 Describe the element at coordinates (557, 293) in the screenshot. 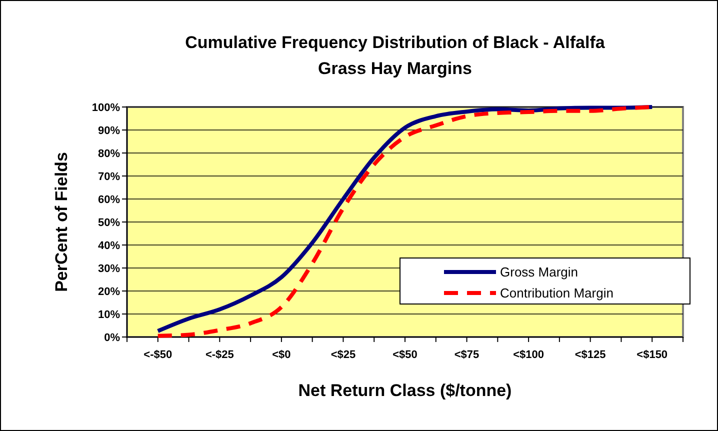

I see `legend-label: Contribution Margin` at that location.